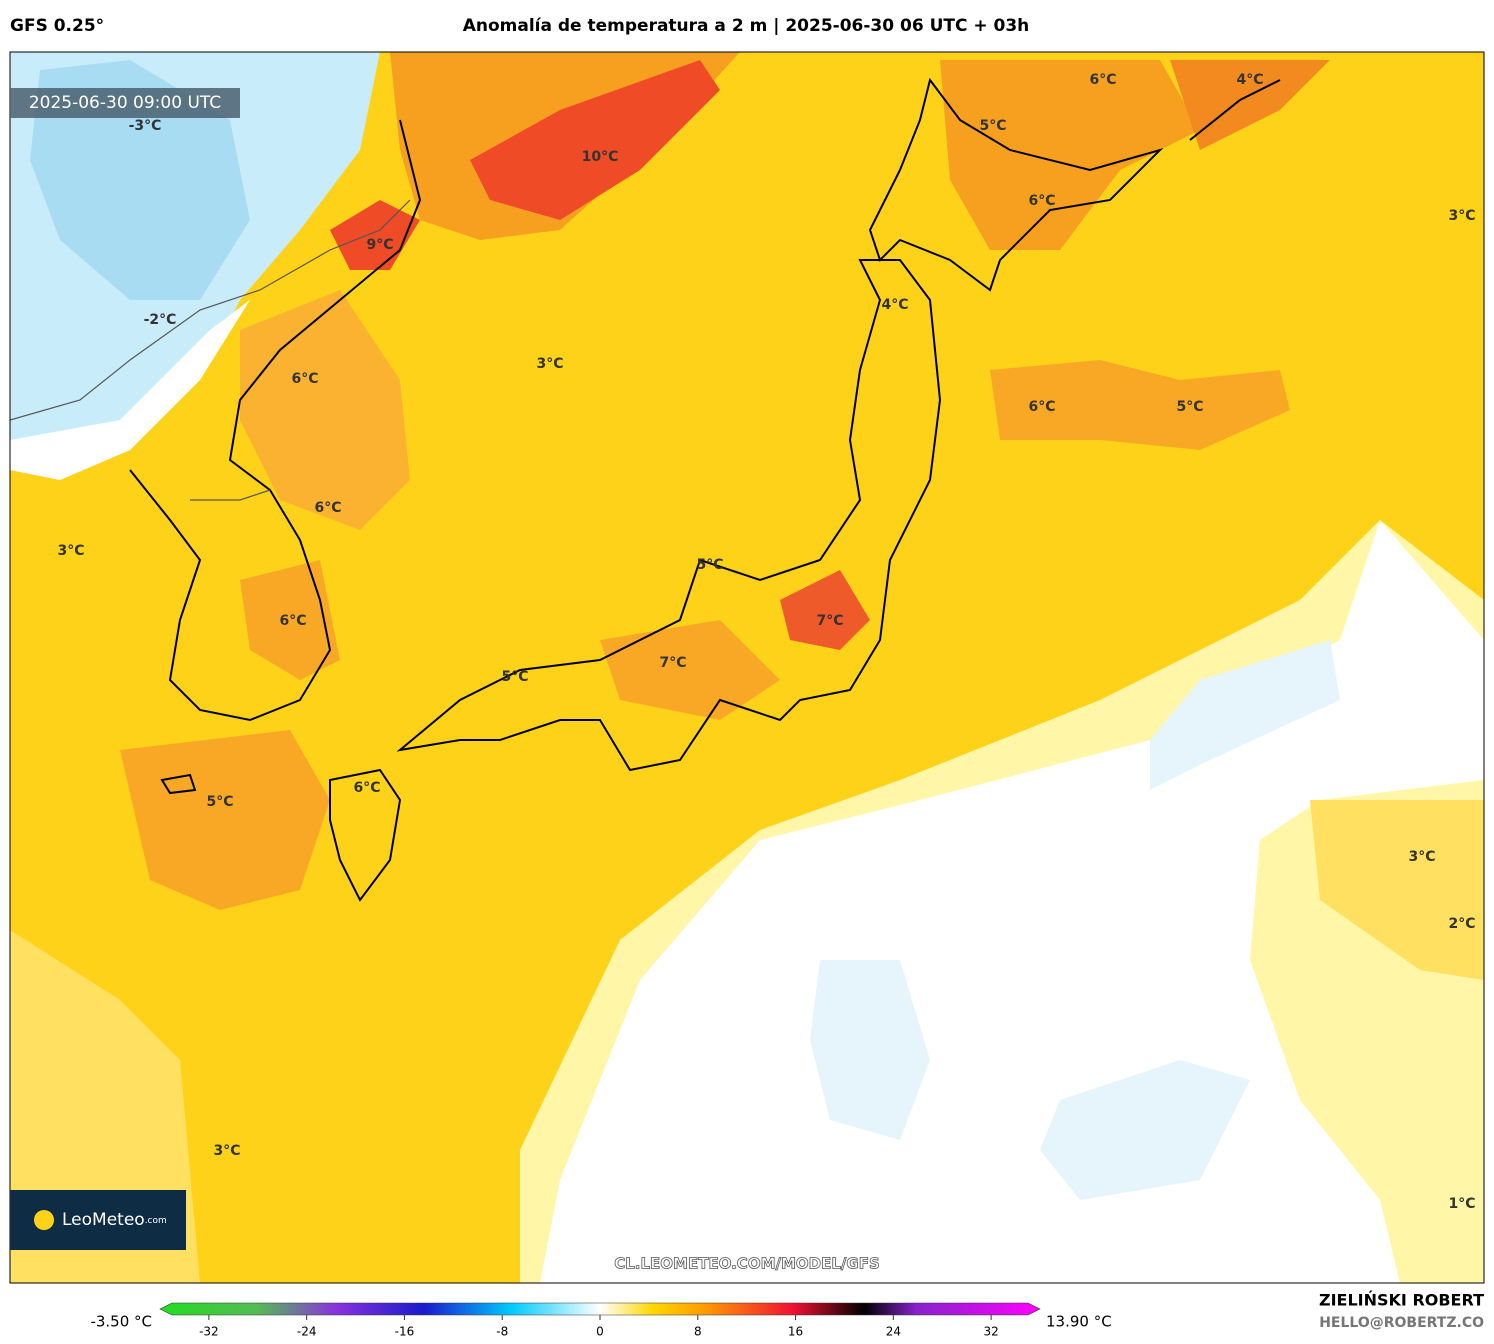  I want to click on timestamp-box, so click(125, 103).